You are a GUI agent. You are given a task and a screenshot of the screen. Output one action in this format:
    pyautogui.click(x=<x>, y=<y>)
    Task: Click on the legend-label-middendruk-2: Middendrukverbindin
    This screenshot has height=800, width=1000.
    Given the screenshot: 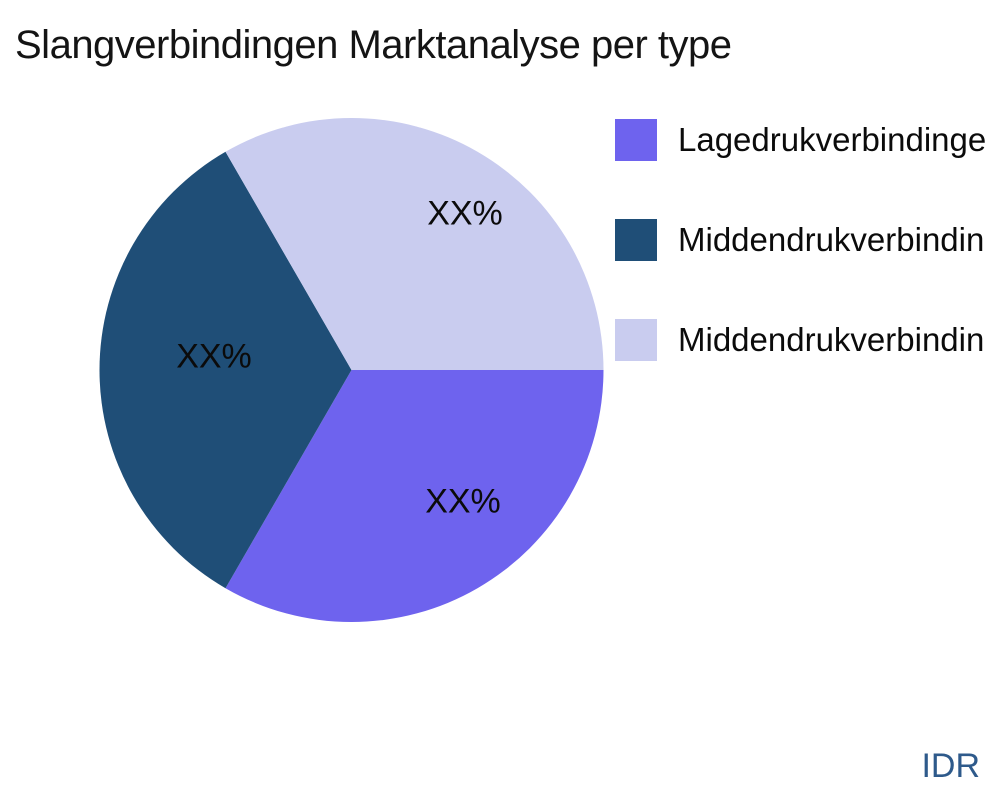 What is the action you would take?
    pyautogui.click(x=831, y=339)
    